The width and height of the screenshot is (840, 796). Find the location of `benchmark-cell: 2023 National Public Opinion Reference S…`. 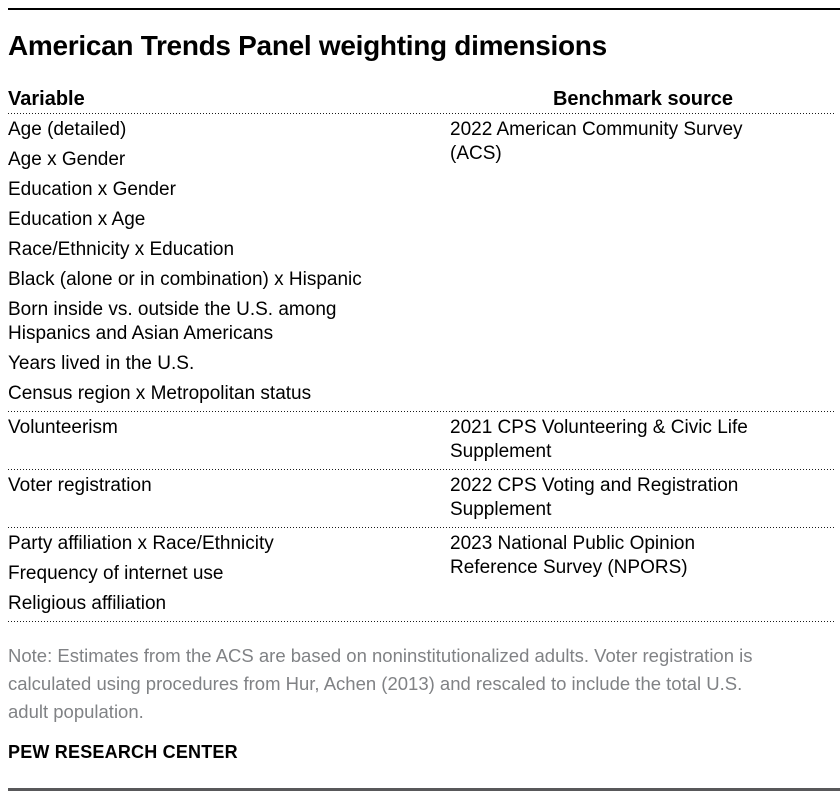

benchmark-cell: 2023 National Public Opinion Reference S… is located at coordinates (573, 555).